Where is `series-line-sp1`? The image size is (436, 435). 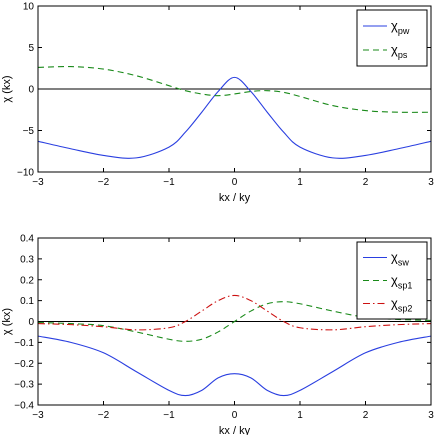
series-line-sp1 is located at coordinates (234, 321).